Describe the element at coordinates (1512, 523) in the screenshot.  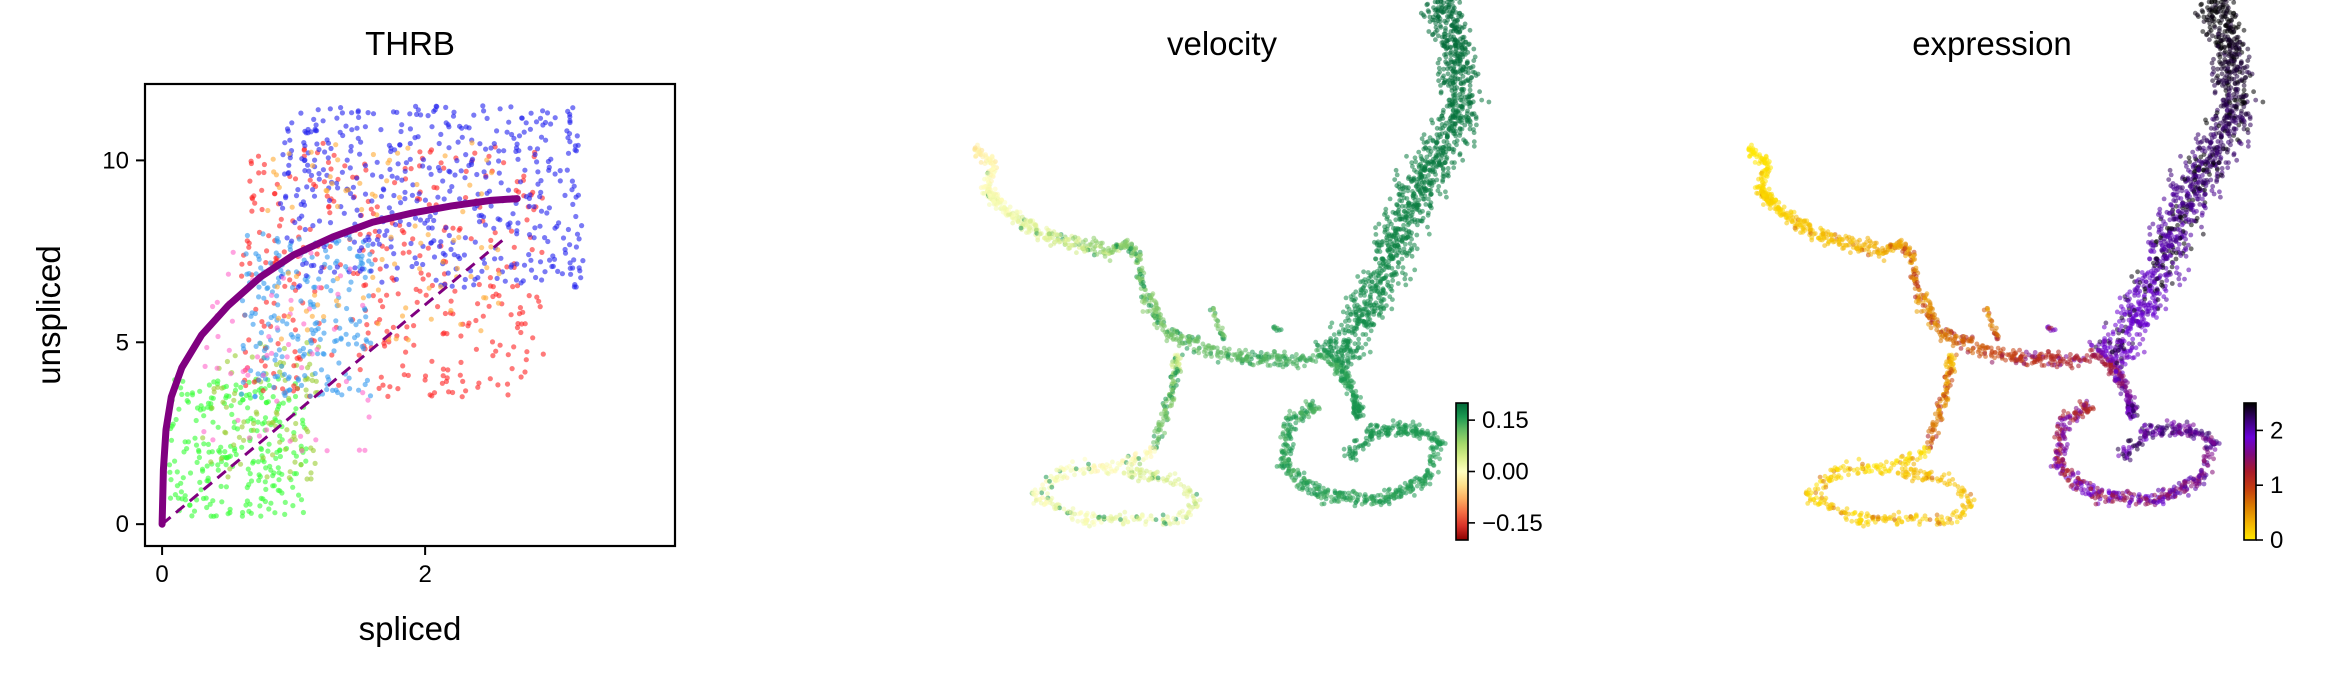
I see `colorbar-tick-label: −0.15` at that location.